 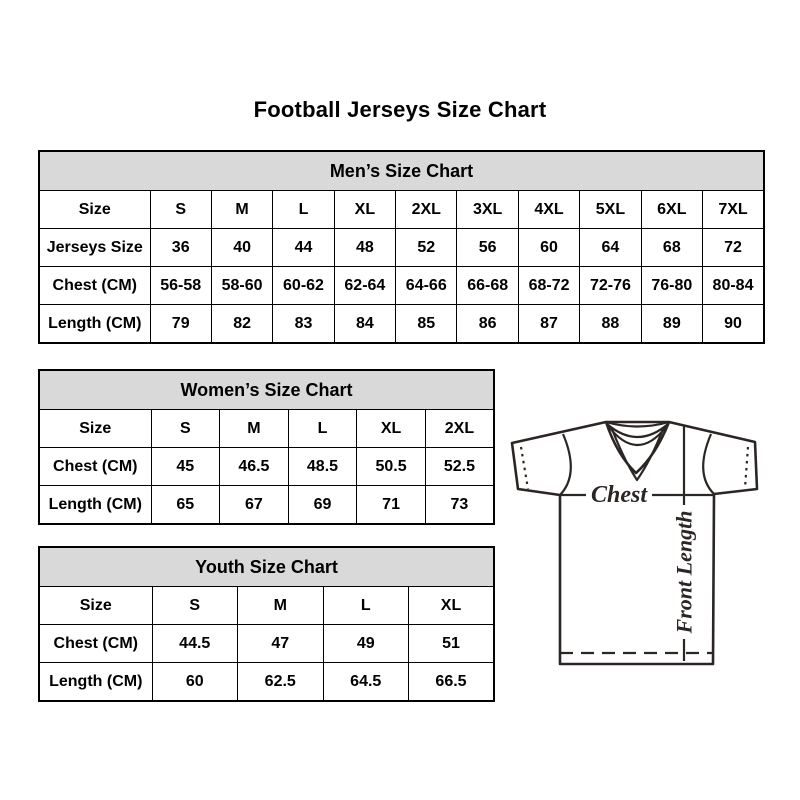 What do you see at coordinates (487, 247) in the screenshot?
I see `table-cell: 56` at bounding box center [487, 247].